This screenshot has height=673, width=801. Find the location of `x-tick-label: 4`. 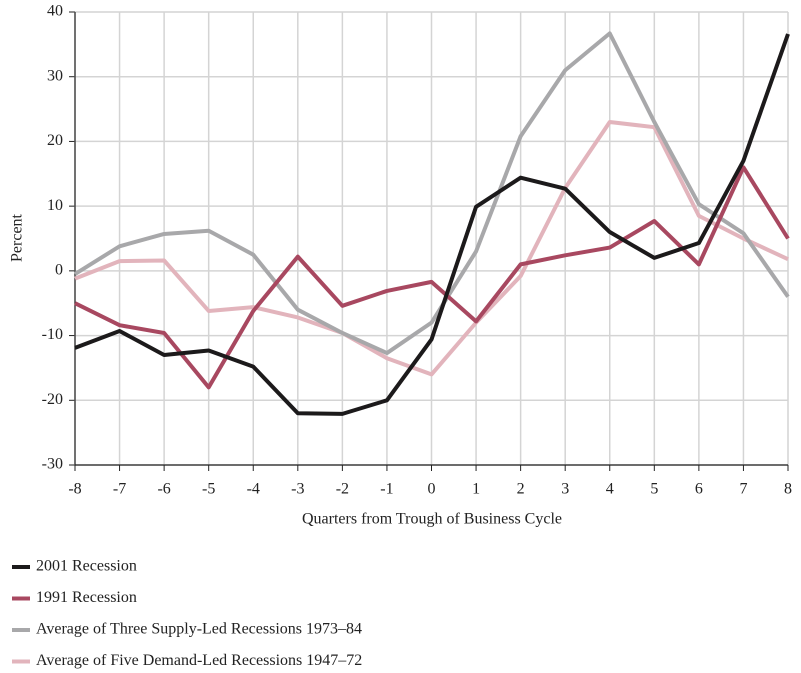

x-tick-label: 4 is located at coordinates (610, 489).